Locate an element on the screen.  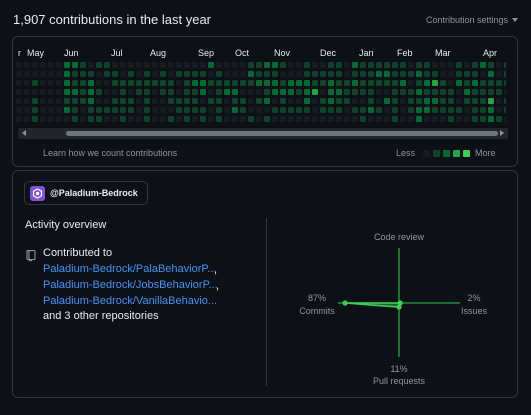
scroll-left-icon is located at coordinates (24, 133).